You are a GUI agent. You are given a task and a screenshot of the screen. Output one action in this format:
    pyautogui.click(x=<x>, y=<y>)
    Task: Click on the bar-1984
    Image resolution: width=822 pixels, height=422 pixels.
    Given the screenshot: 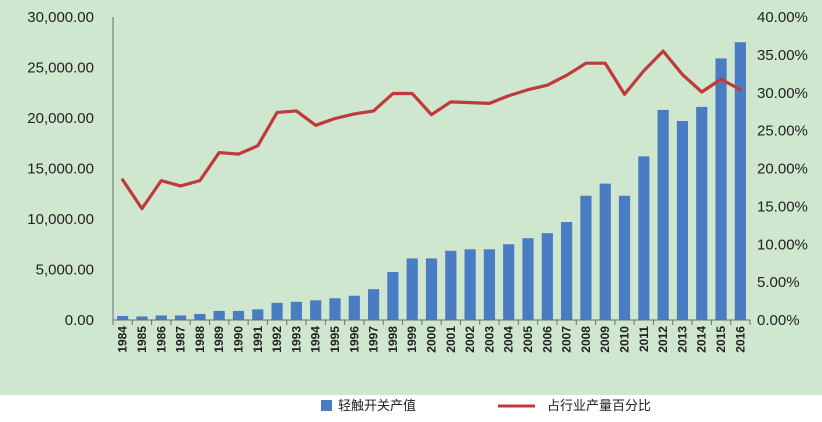 What is the action you would take?
    pyautogui.click(x=123, y=317)
    